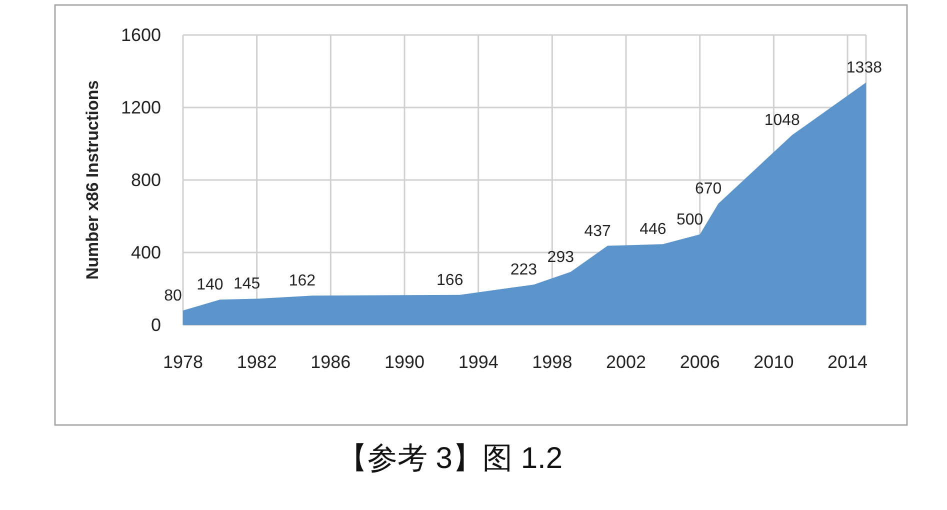 This screenshot has height=510, width=947. Describe the element at coordinates (145, 180) in the screenshot. I see `y-tick-label: 800` at that location.